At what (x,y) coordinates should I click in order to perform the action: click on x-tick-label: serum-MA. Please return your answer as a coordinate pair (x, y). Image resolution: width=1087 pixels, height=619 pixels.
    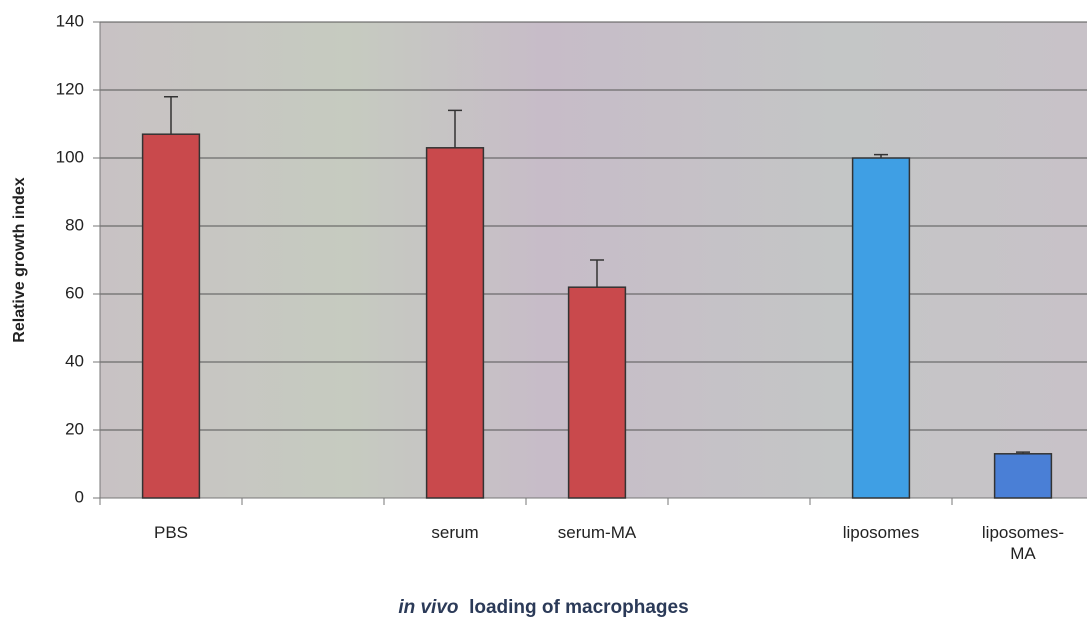
    Looking at the image, I should click on (597, 532).